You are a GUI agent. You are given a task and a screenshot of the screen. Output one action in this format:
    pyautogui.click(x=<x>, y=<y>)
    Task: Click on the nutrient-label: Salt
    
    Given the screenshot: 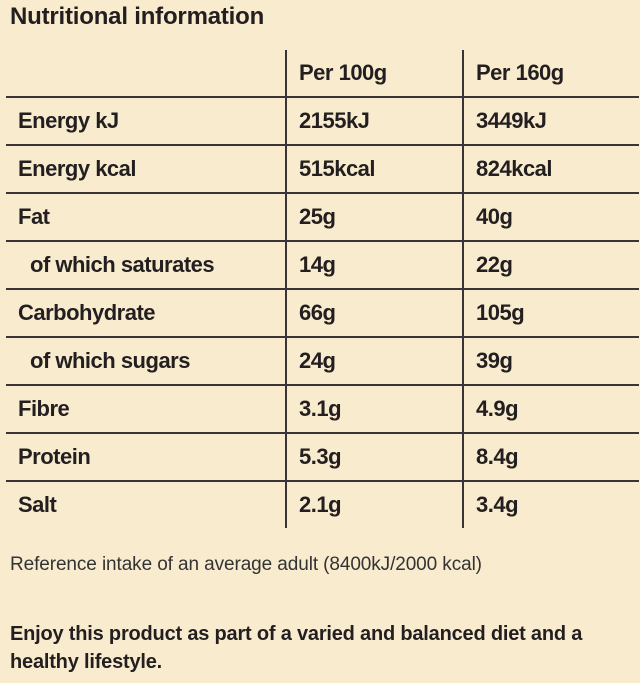 What is the action you would take?
    pyautogui.click(x=146, y=504)
    